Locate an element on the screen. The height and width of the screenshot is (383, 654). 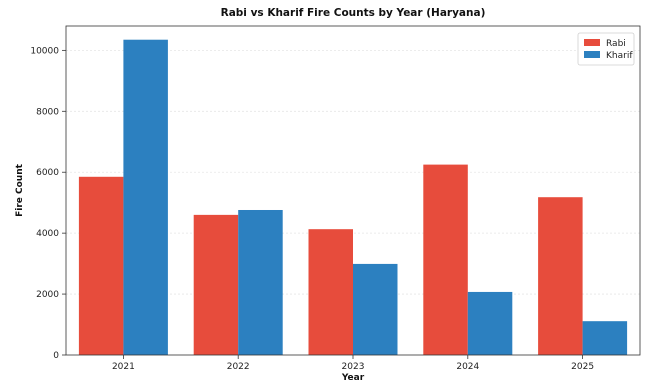
bar-kharif-2022 is located at coordinates (260, 282).